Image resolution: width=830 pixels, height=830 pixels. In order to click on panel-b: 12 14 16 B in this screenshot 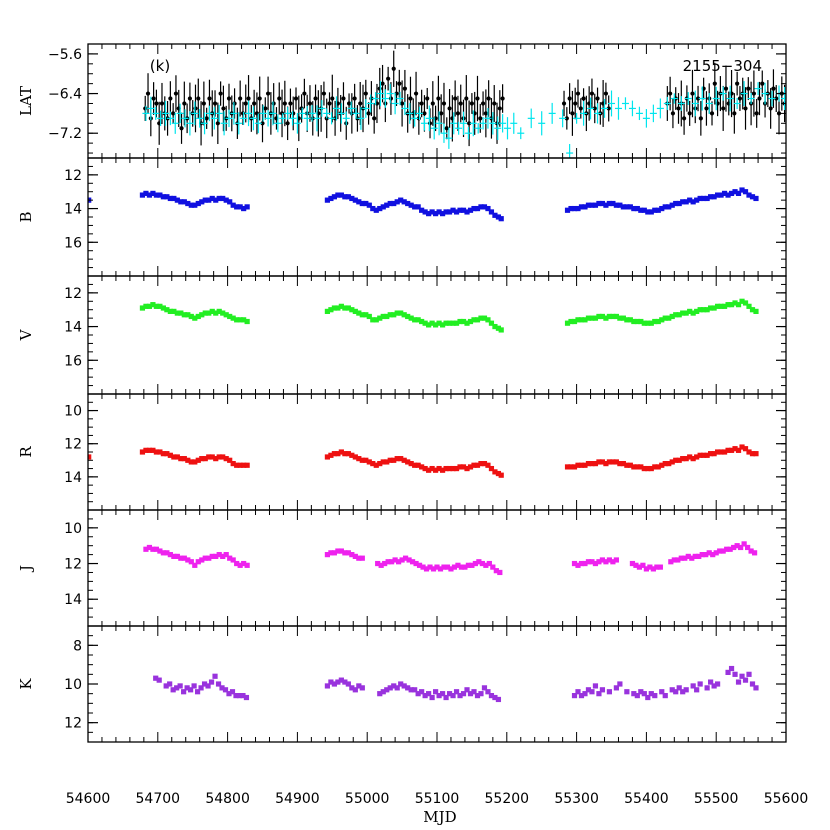, I will do `click(402, 217)`.